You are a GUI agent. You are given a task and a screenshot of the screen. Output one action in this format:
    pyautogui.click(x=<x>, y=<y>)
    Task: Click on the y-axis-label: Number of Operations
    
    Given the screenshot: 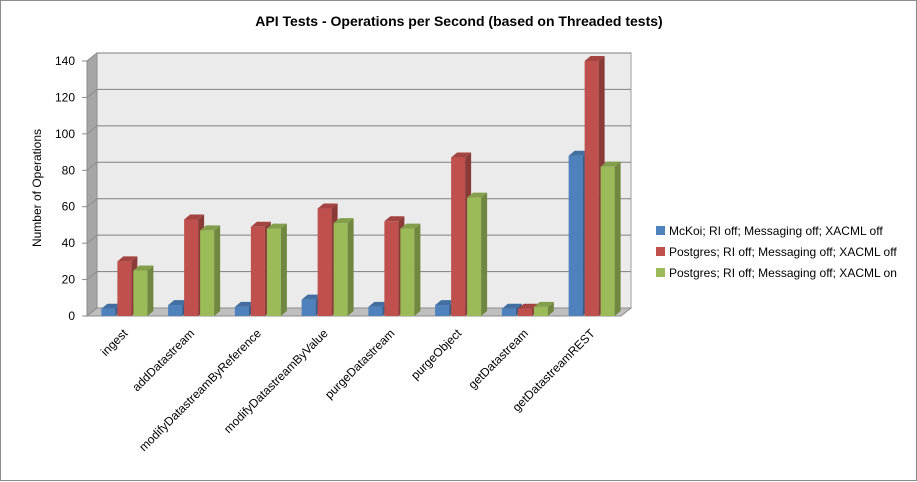 What is the action you would take?
    pyautogui.click(x=37, y=188)
    